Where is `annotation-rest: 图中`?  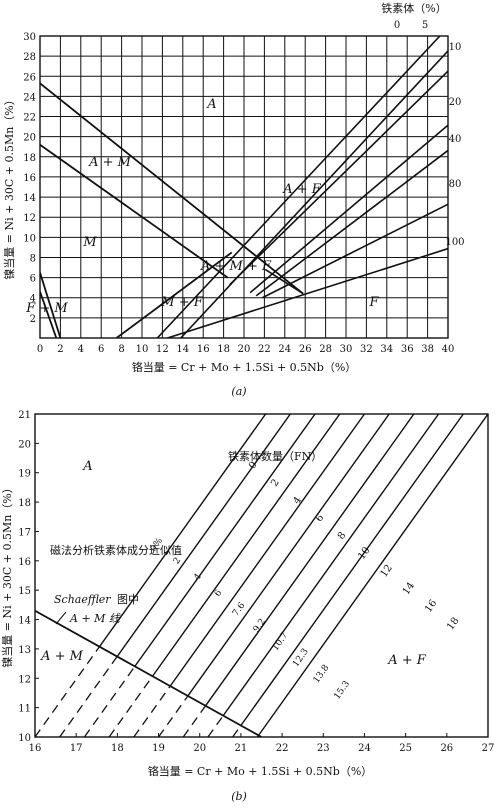 annotation-rest: 图中 is located at coordinates (128, 599).